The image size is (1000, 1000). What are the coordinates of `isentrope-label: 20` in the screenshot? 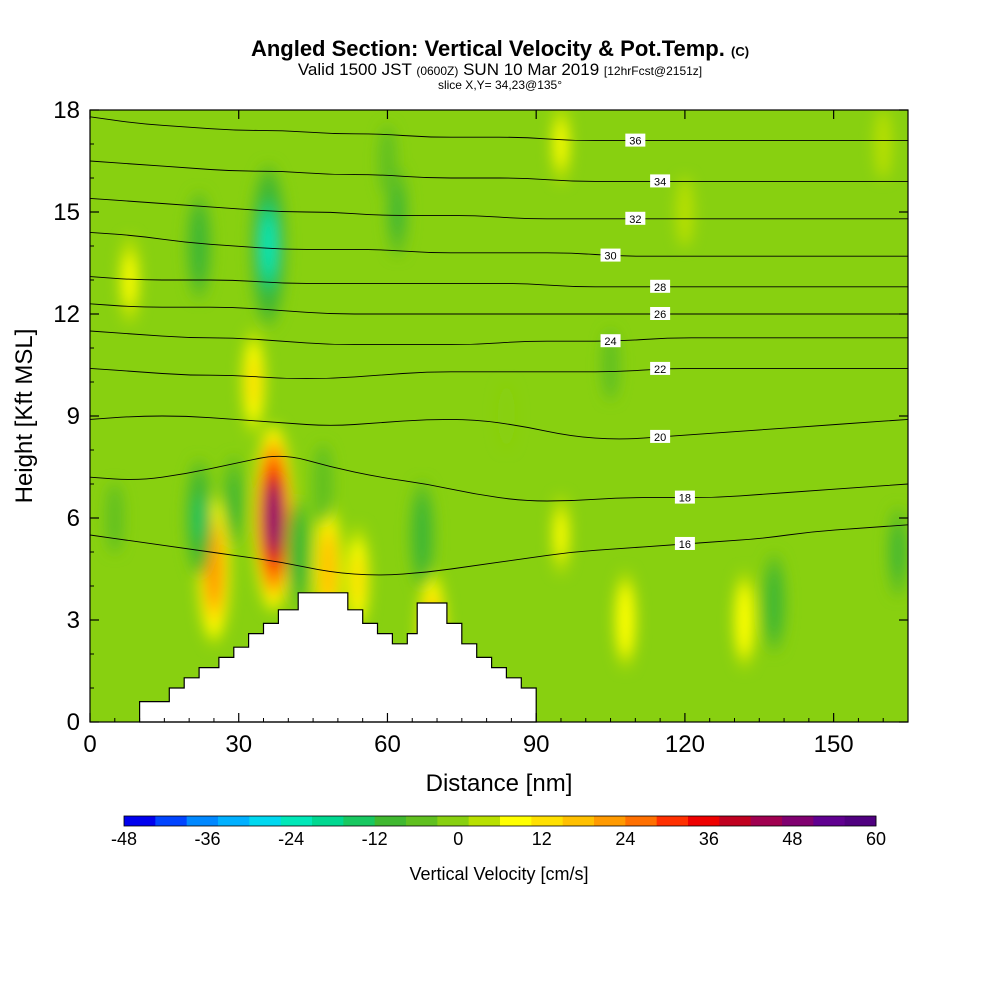 It's located at (660, 438).